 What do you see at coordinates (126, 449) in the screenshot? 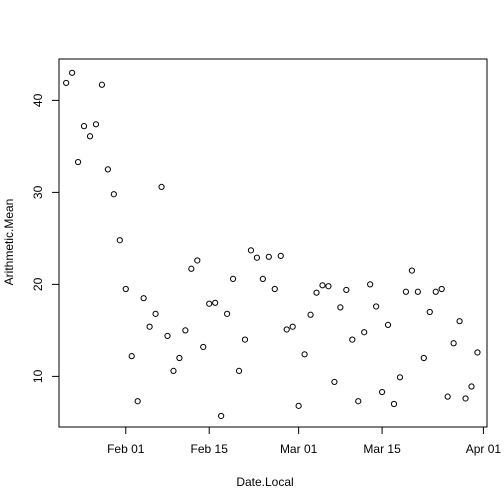
I see `x-tick-label: Feb 01` at bounding box center [126, 449].